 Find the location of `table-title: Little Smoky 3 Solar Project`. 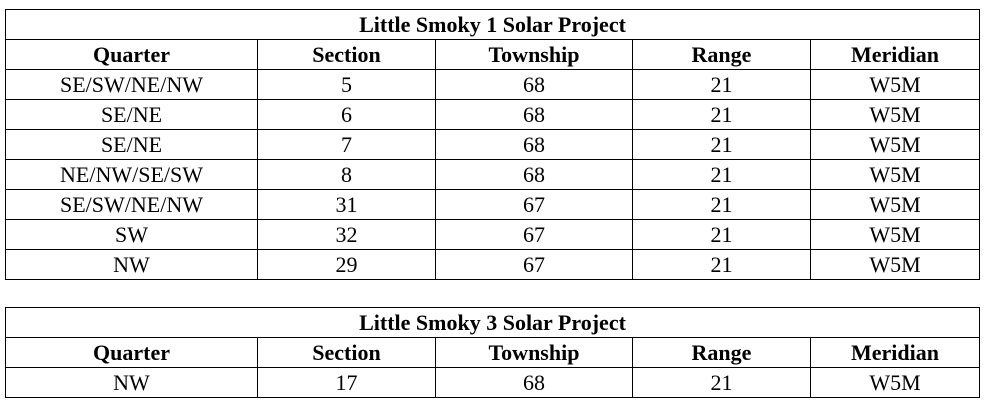

table-title: Little Smoky 3 Solar Project is located at coordinates (492, 322).